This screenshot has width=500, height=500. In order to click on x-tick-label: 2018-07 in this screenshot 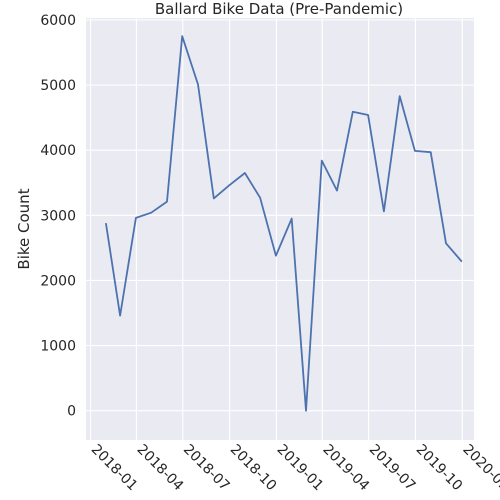, I will do `click(206, 468)`.